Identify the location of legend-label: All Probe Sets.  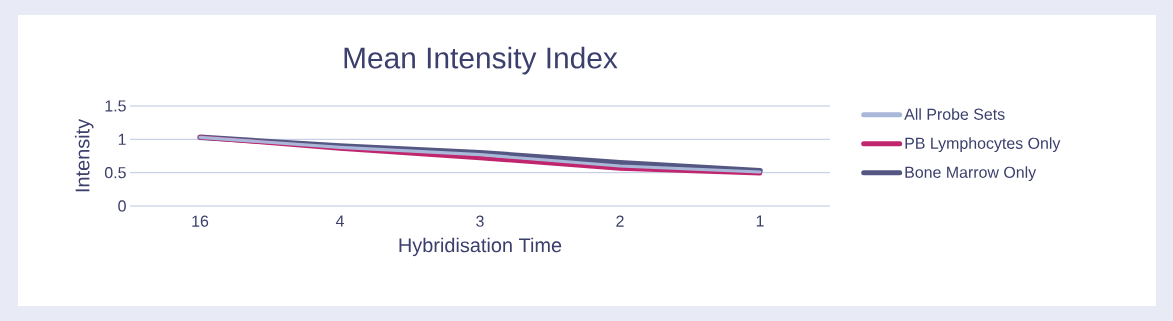
(954, 114).